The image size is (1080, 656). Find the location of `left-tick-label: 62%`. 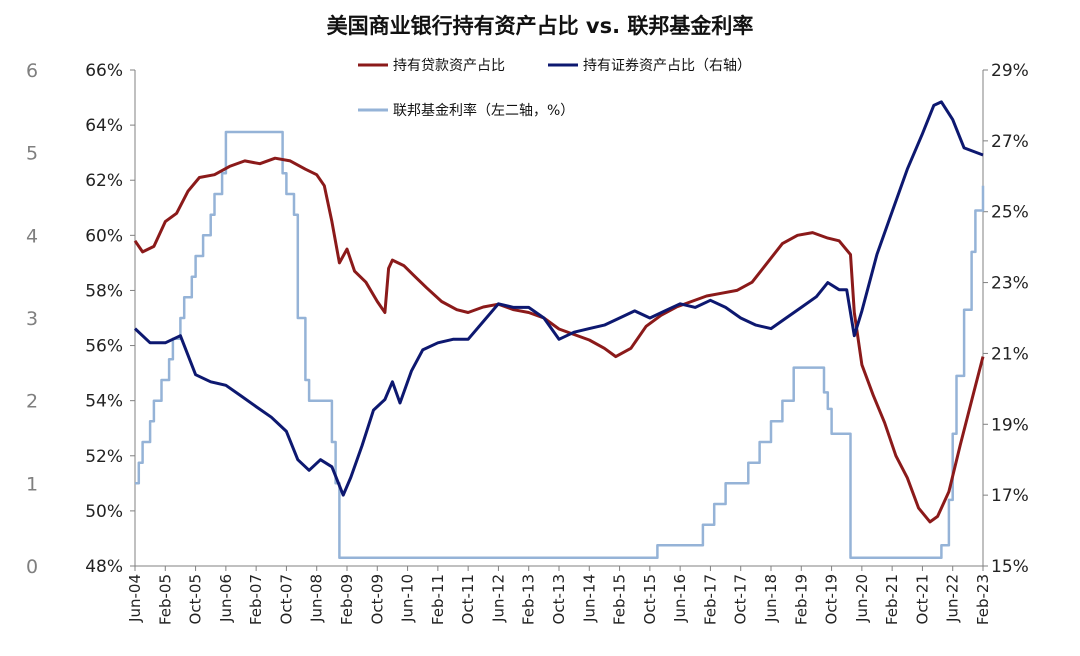

left-tick-label: 62% is located at coordinates (104, 181).